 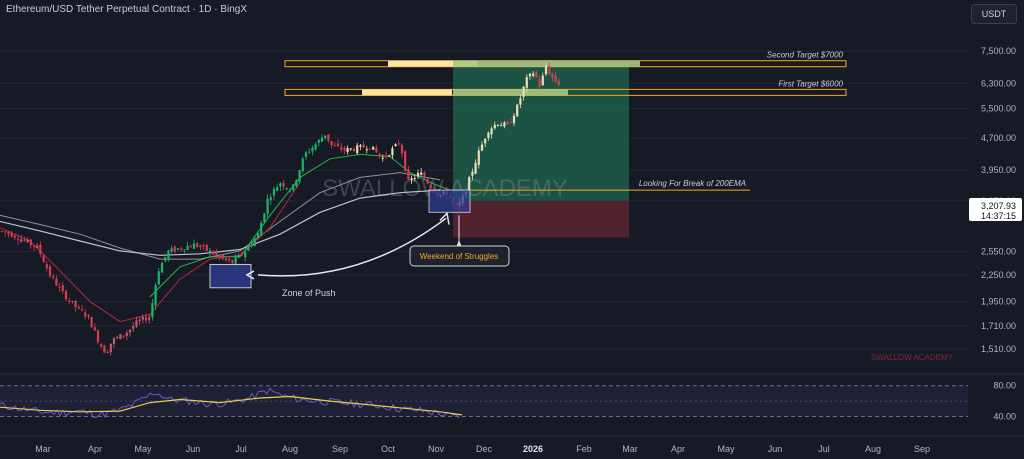 What do you see at coordinates (407, 92) in the screenshot?
I see `target-highlight` at bounding box center [407, 92].